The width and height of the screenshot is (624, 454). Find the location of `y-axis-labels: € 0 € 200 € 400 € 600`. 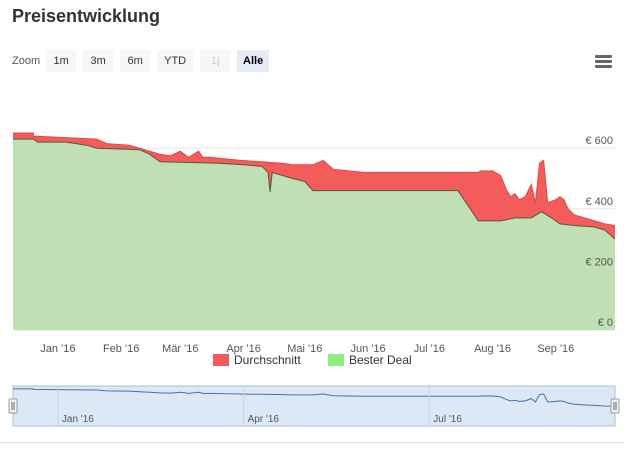

y-axis-labels: € 0 € 200 € 400 € 600 is located at coordinates (599, 232).